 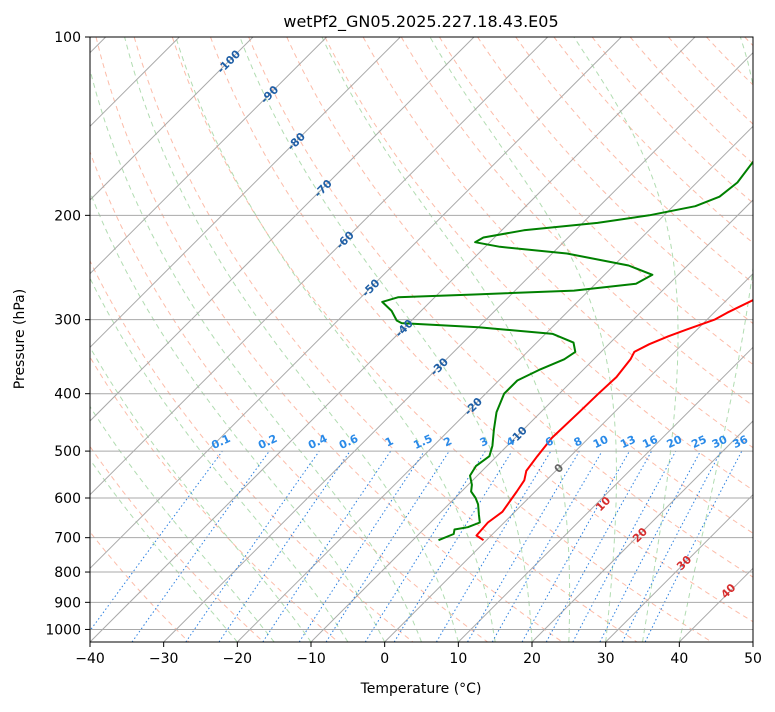 I want to click on y-tick-label: 500, so click(x=67, y=452).